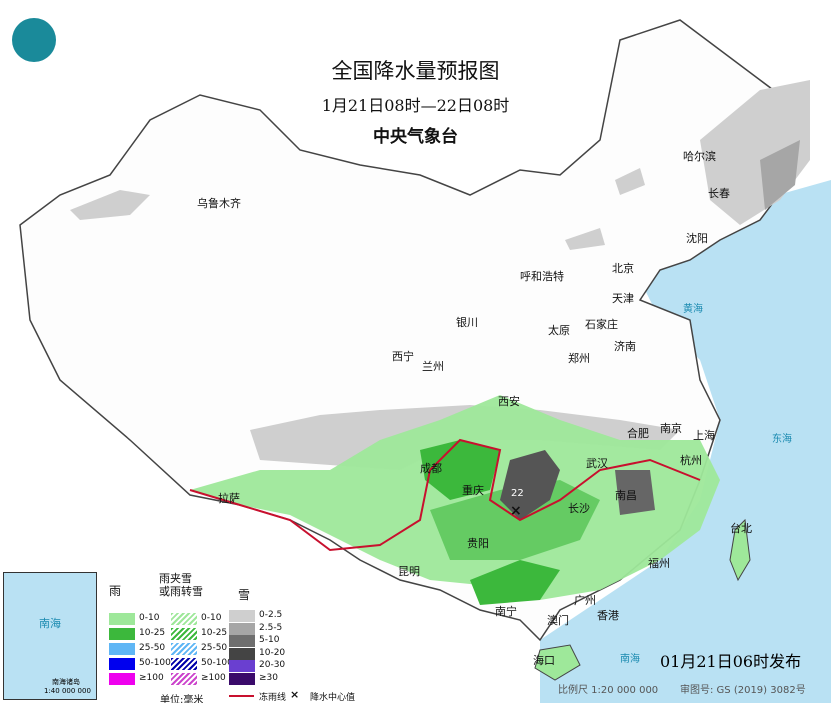  I want to click on freezing-line-symbol, so click(241, 696).